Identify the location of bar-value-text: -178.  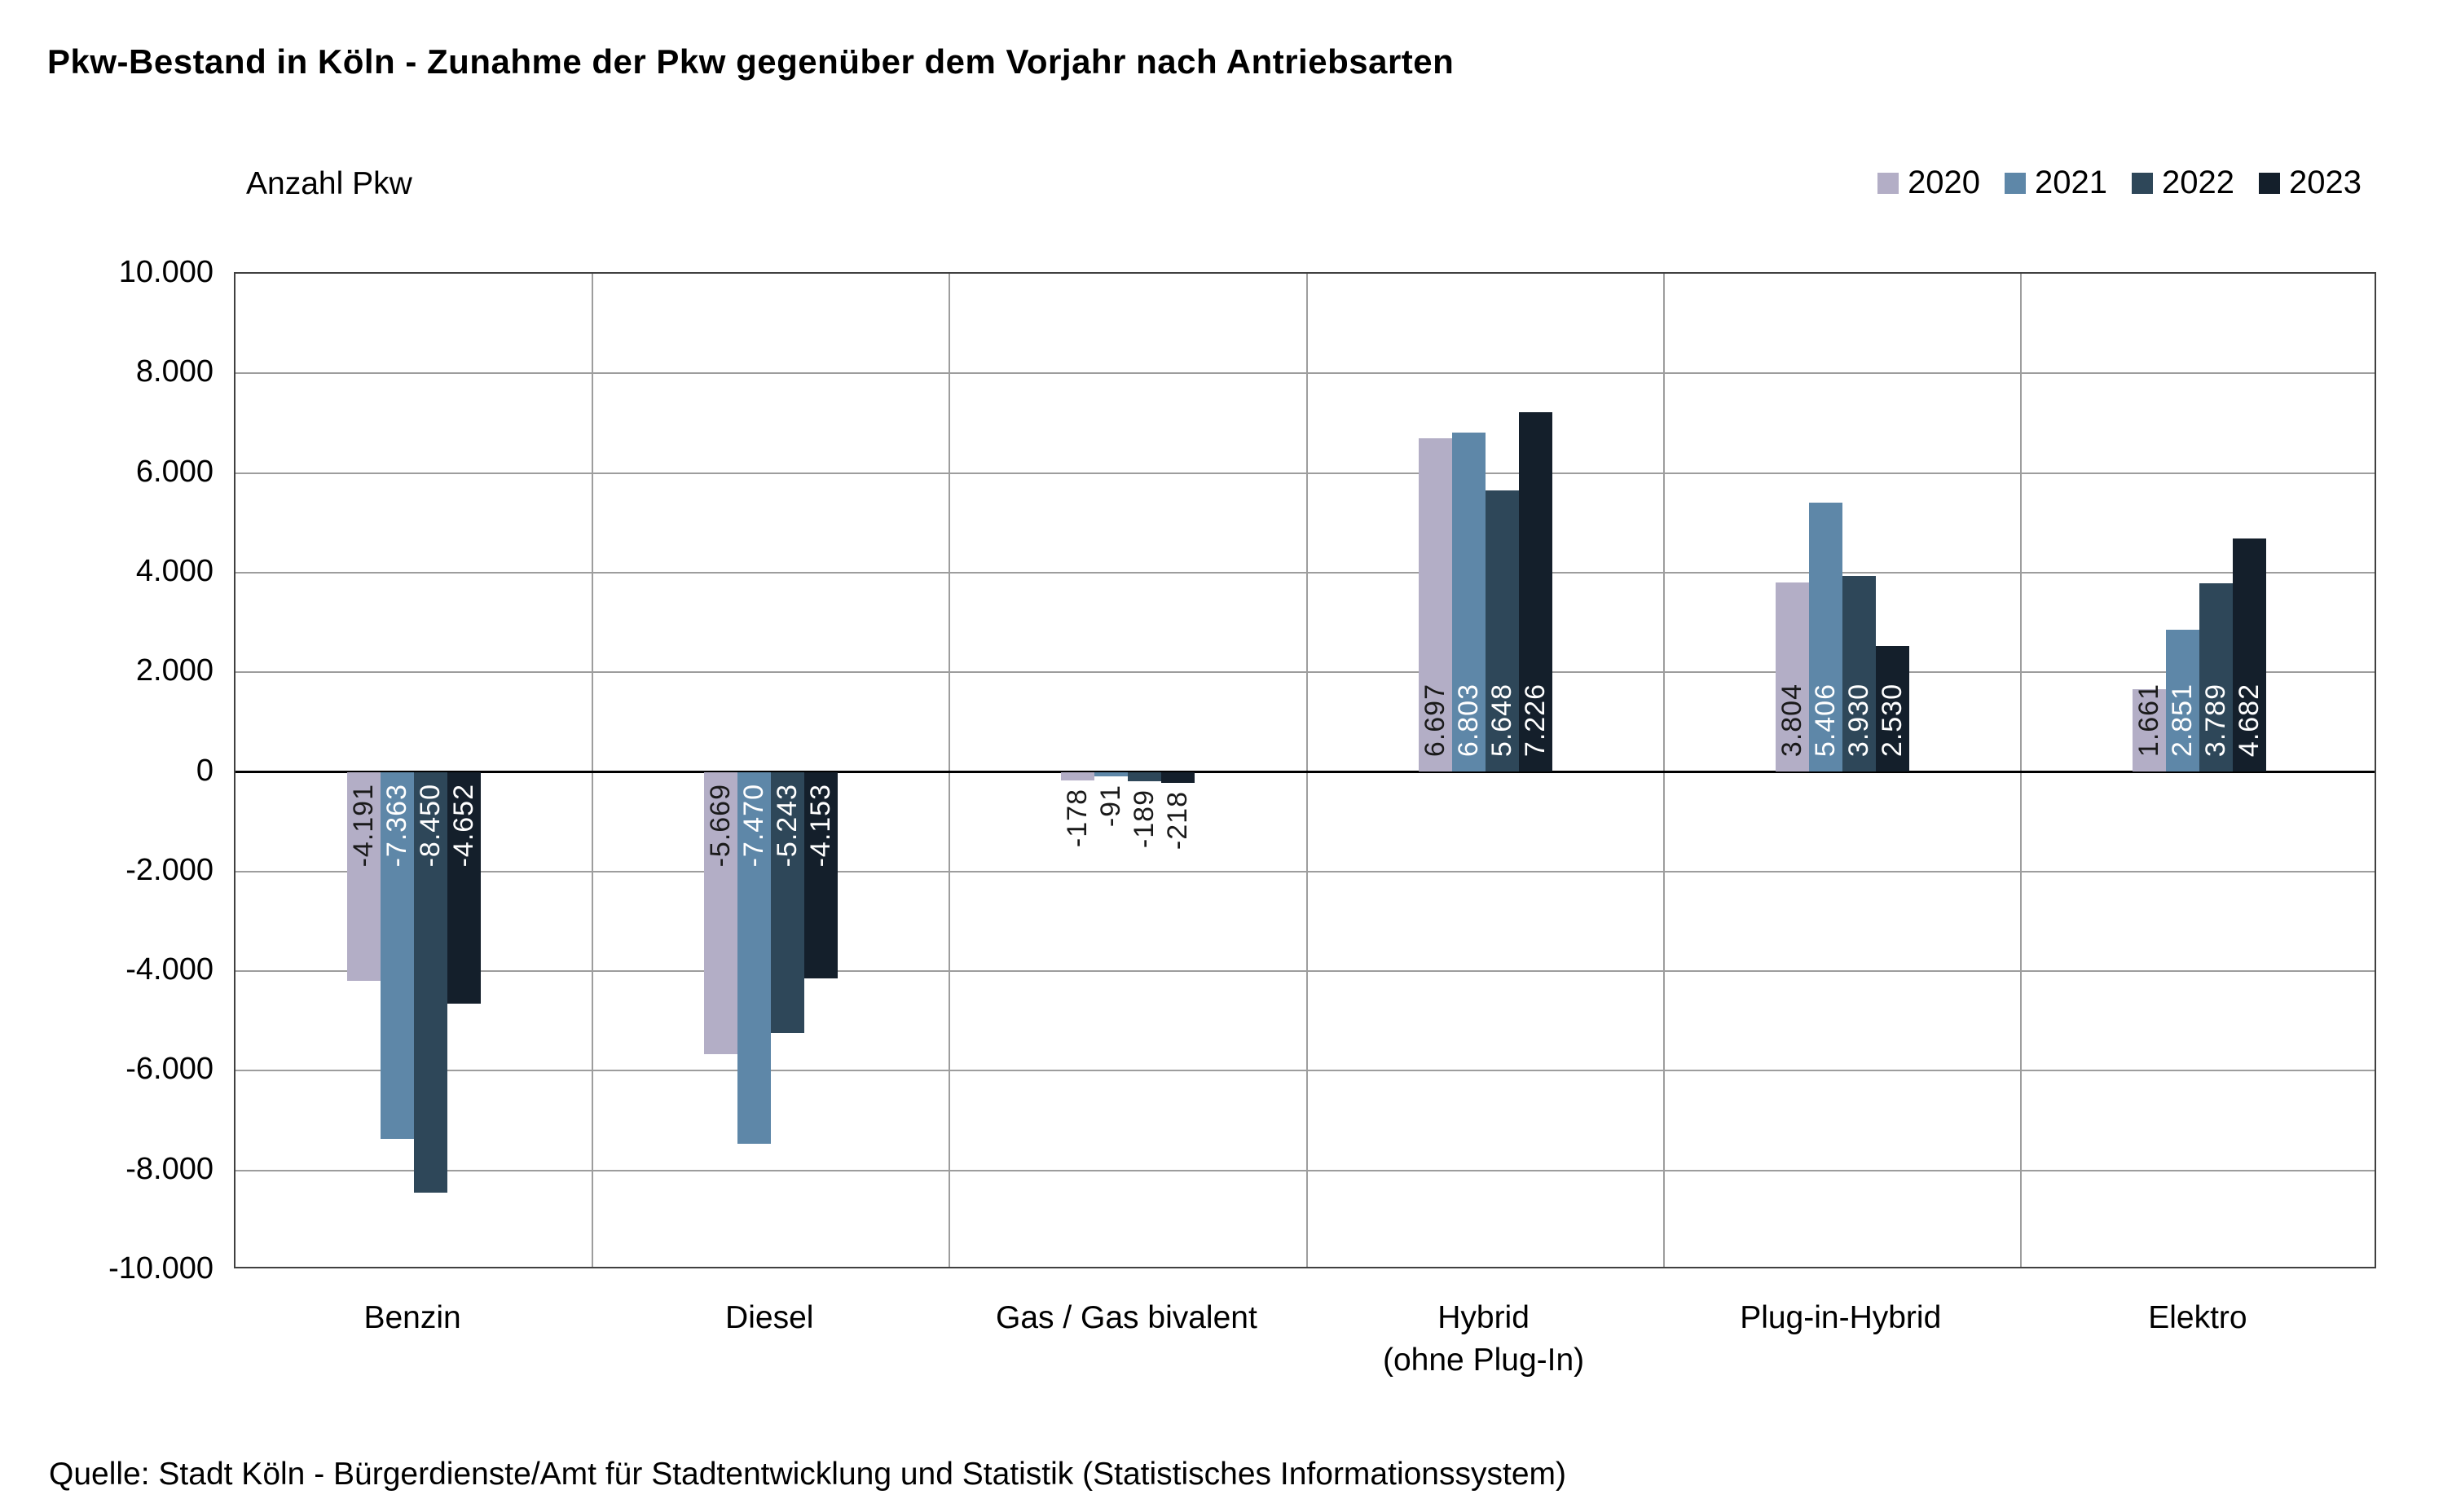
(1078, 818).